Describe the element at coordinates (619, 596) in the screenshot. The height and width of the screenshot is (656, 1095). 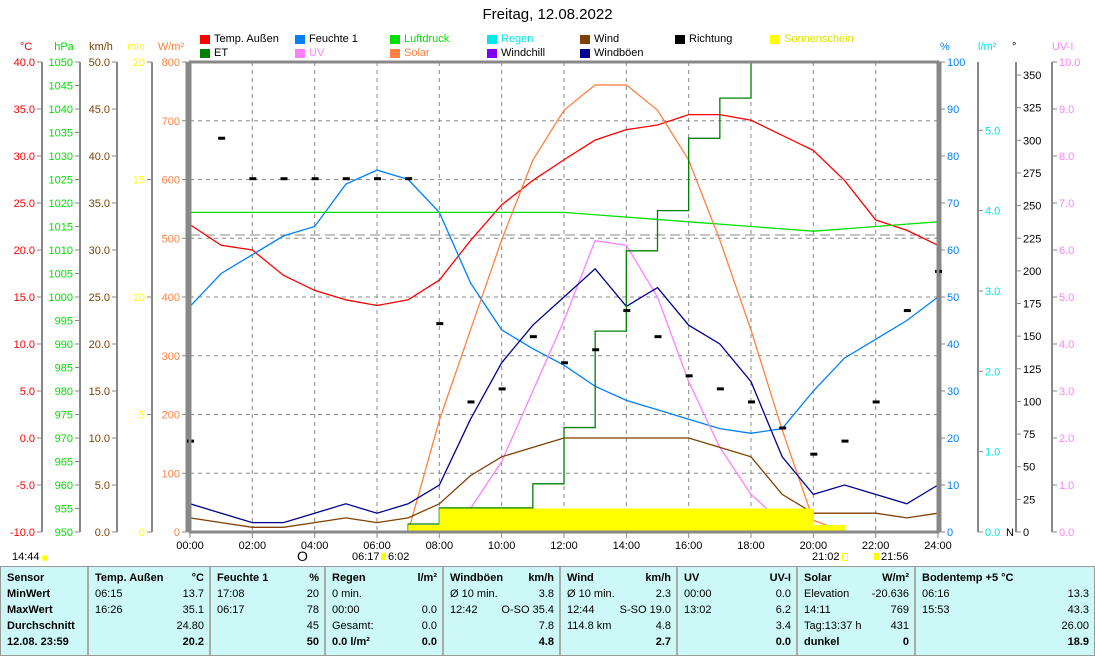
I see `stats-row: Ø 10 min. 2.3` at that location.